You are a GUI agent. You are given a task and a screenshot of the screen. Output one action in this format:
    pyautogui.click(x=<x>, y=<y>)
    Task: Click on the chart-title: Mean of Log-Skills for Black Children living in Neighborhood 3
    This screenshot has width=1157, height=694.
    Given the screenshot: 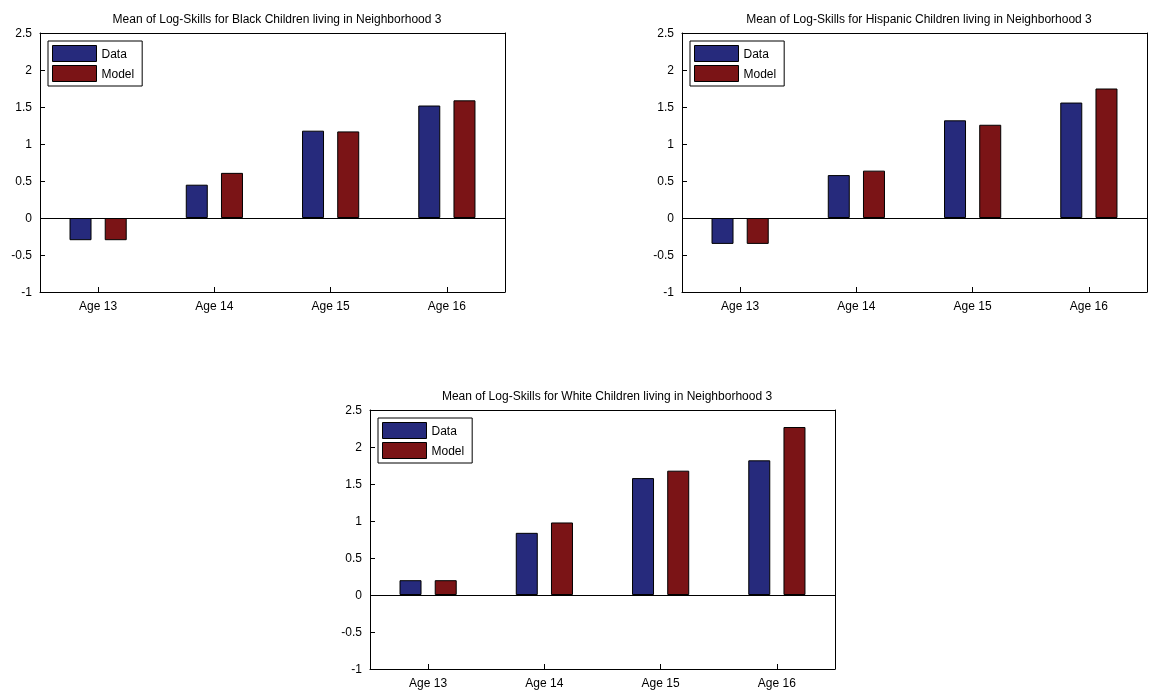 What is the action you would take?
    pyautogui.click(x=277, y=19)
    